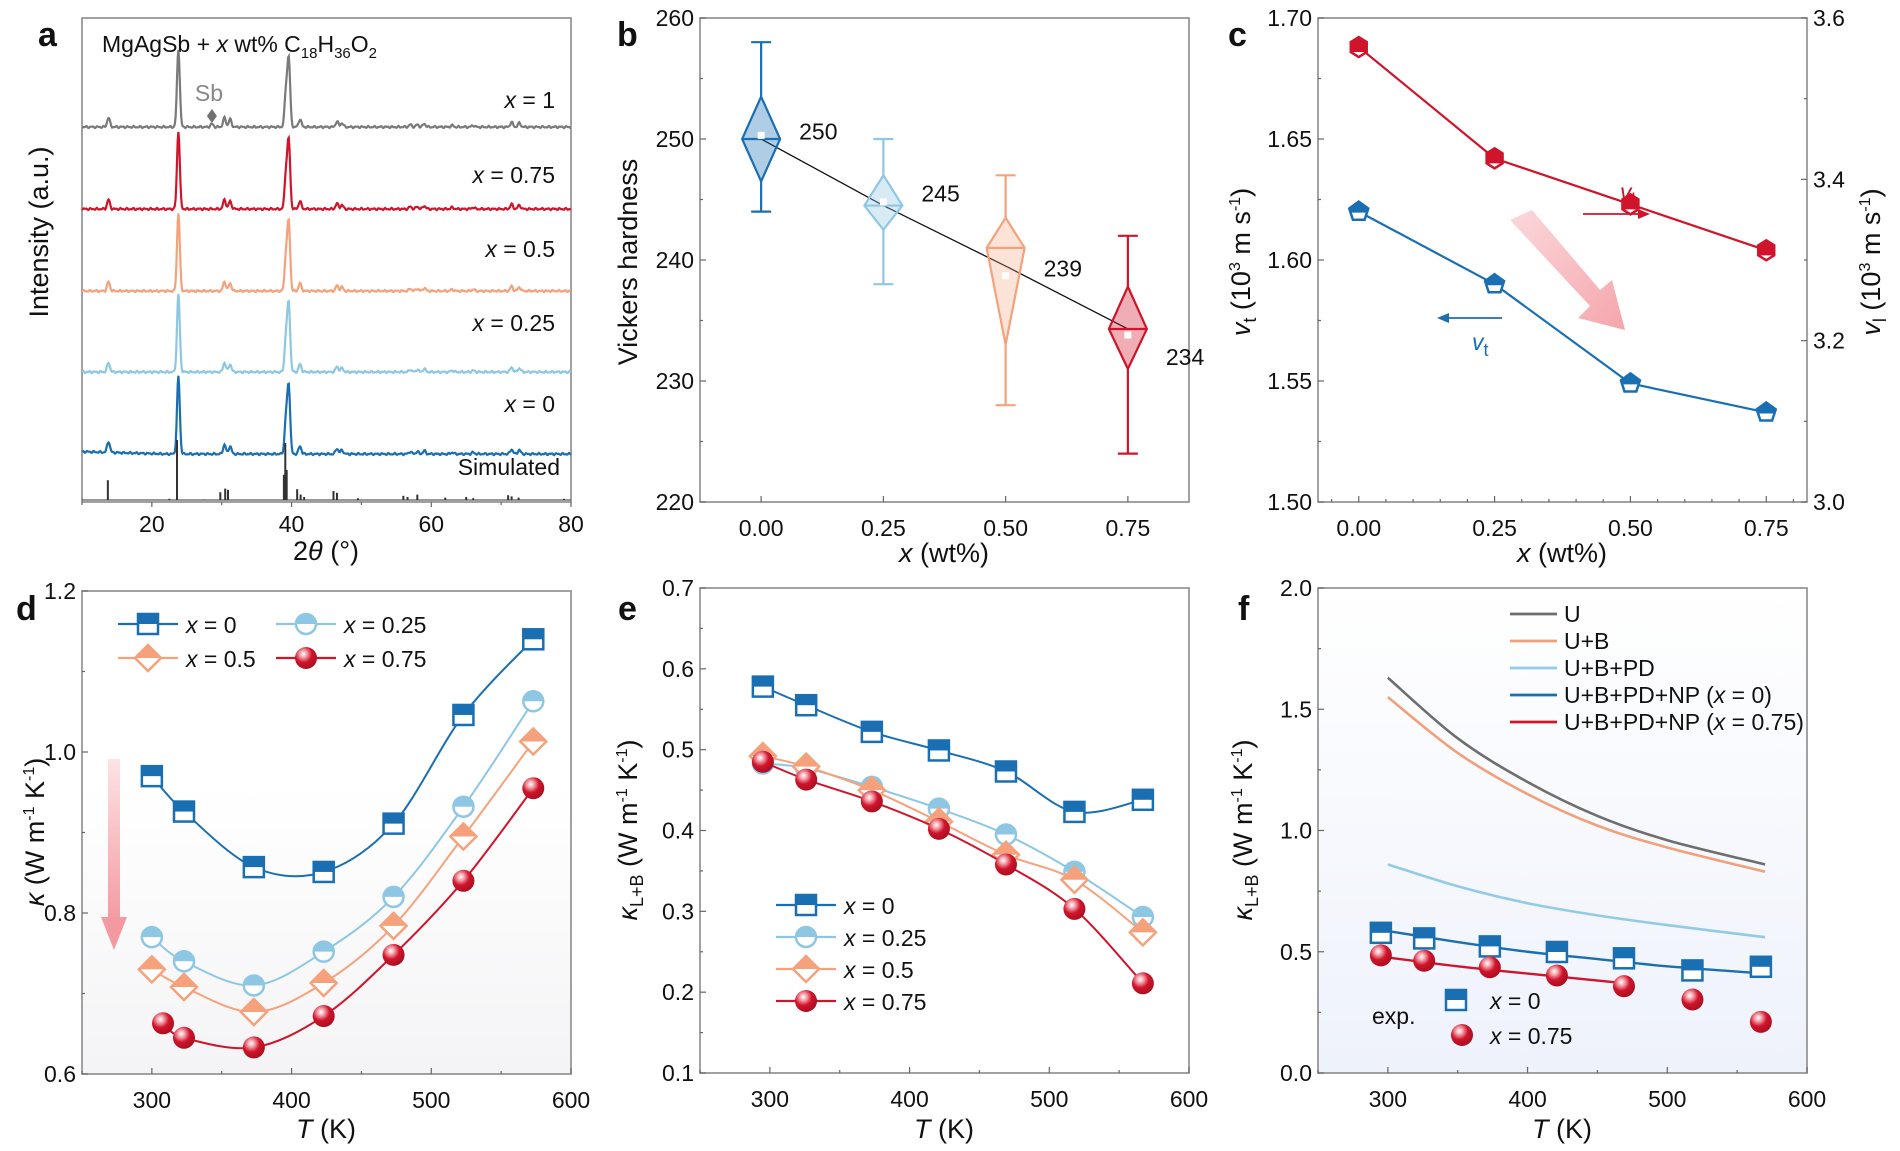  What do you see at coordinates (1063, 268) in the screenshot?
I see `value-label: 239` at bounding box center [1063, 268].